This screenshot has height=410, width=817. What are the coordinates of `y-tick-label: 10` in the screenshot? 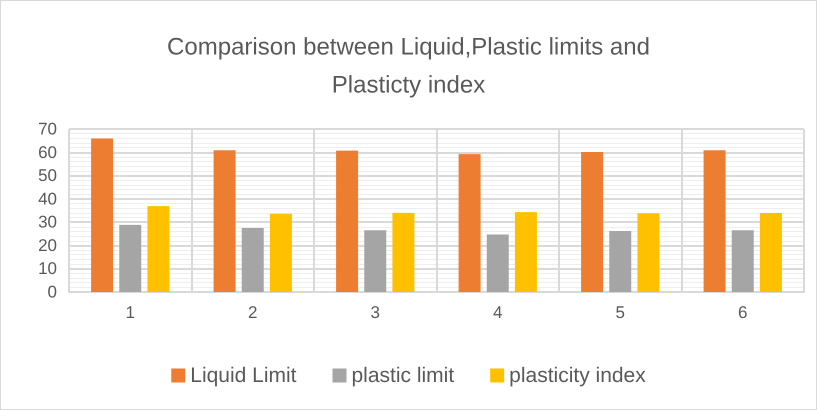 It's located at (47, 268).